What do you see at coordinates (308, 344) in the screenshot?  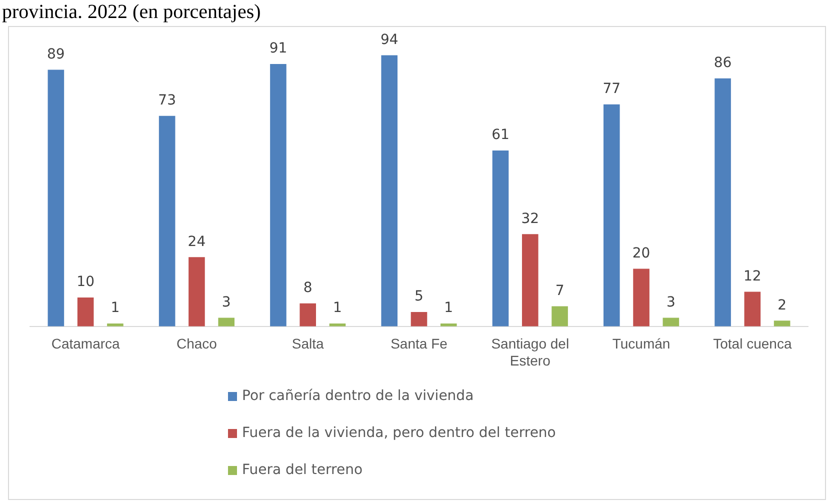 I see `x-tick-label: Salta` at bounding box center [308, 344].